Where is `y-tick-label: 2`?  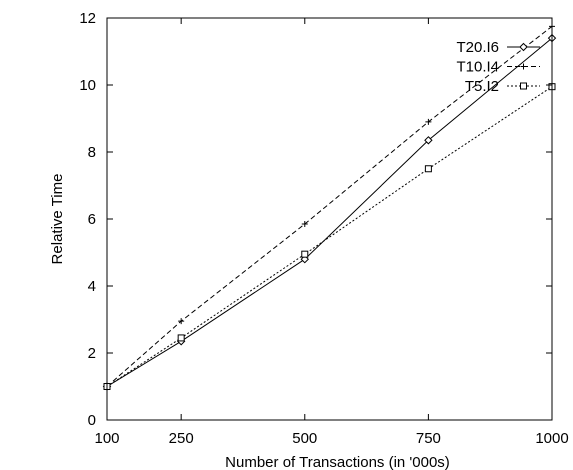 y-tick-label: 2 is located at coordinates (92, 353).